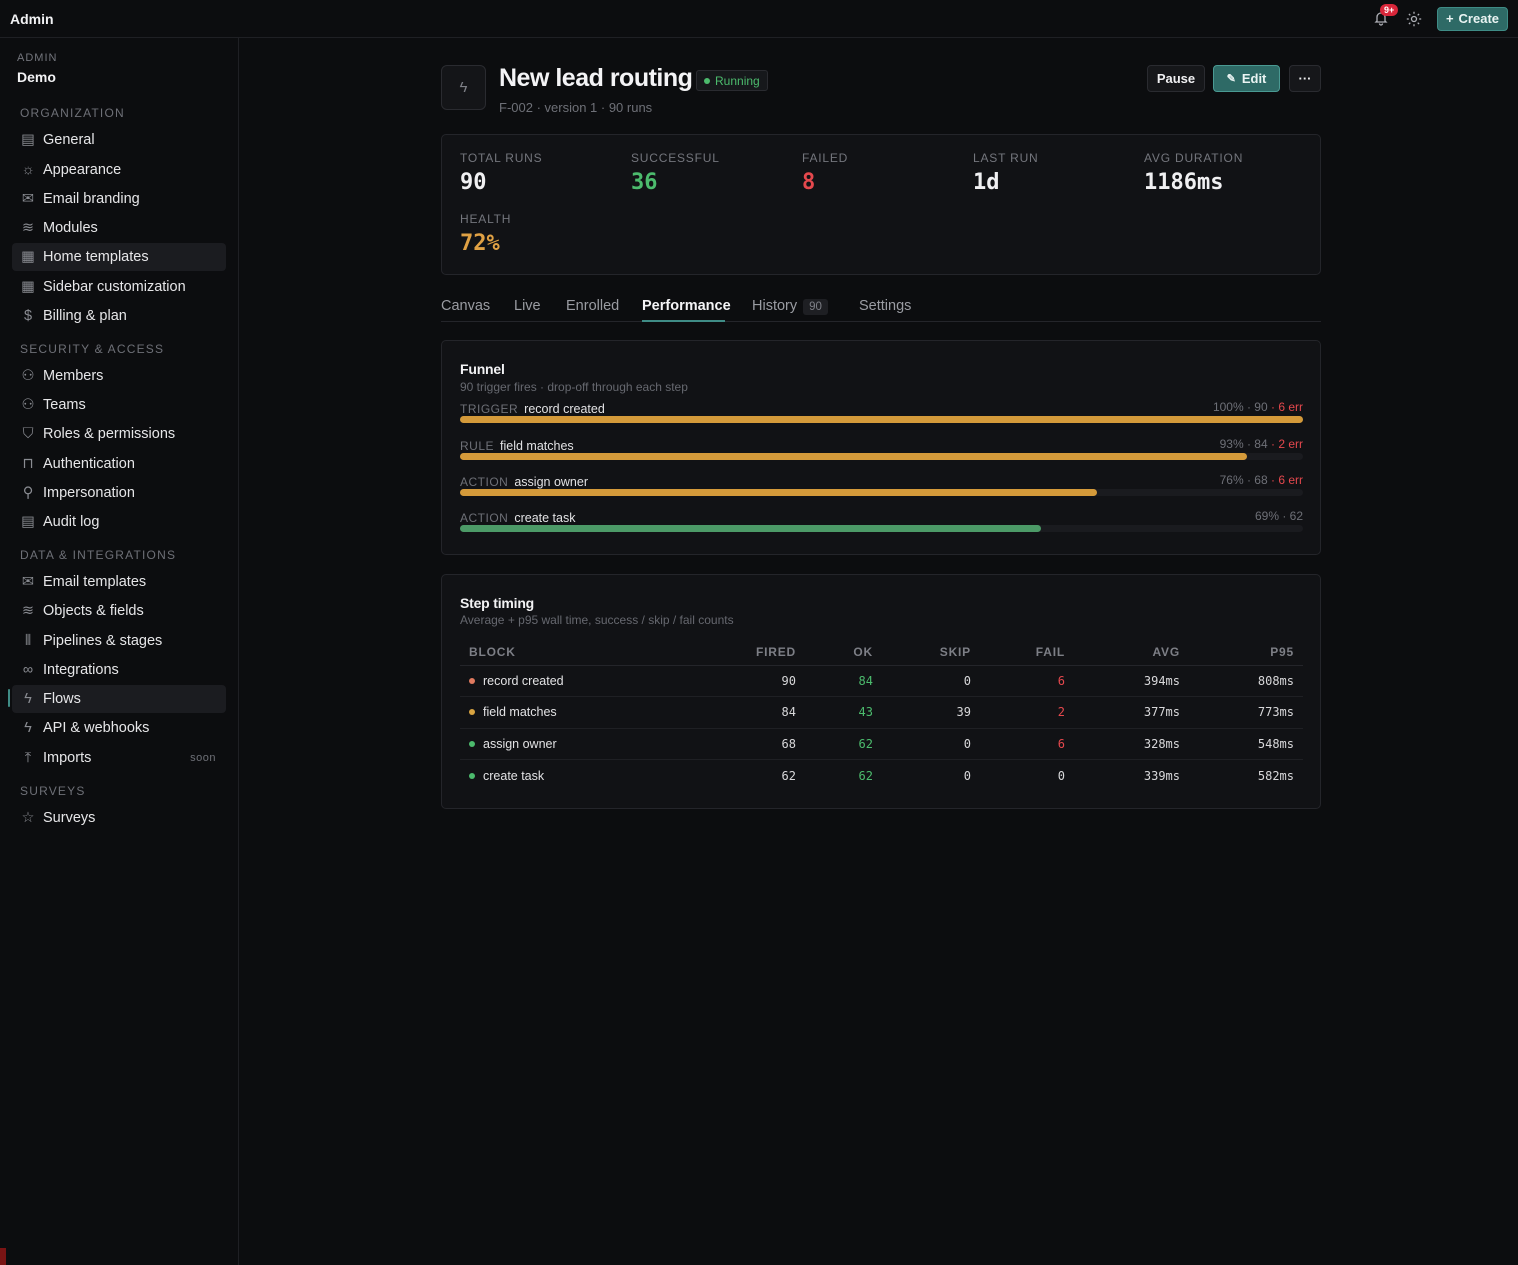 This screenshot has height=1265, width=1518. Describe the element at coordinates (119, 641) in the screenshot. I see `sidebar-item-pipelines: ⫴ Pipelines & stages` at that location.